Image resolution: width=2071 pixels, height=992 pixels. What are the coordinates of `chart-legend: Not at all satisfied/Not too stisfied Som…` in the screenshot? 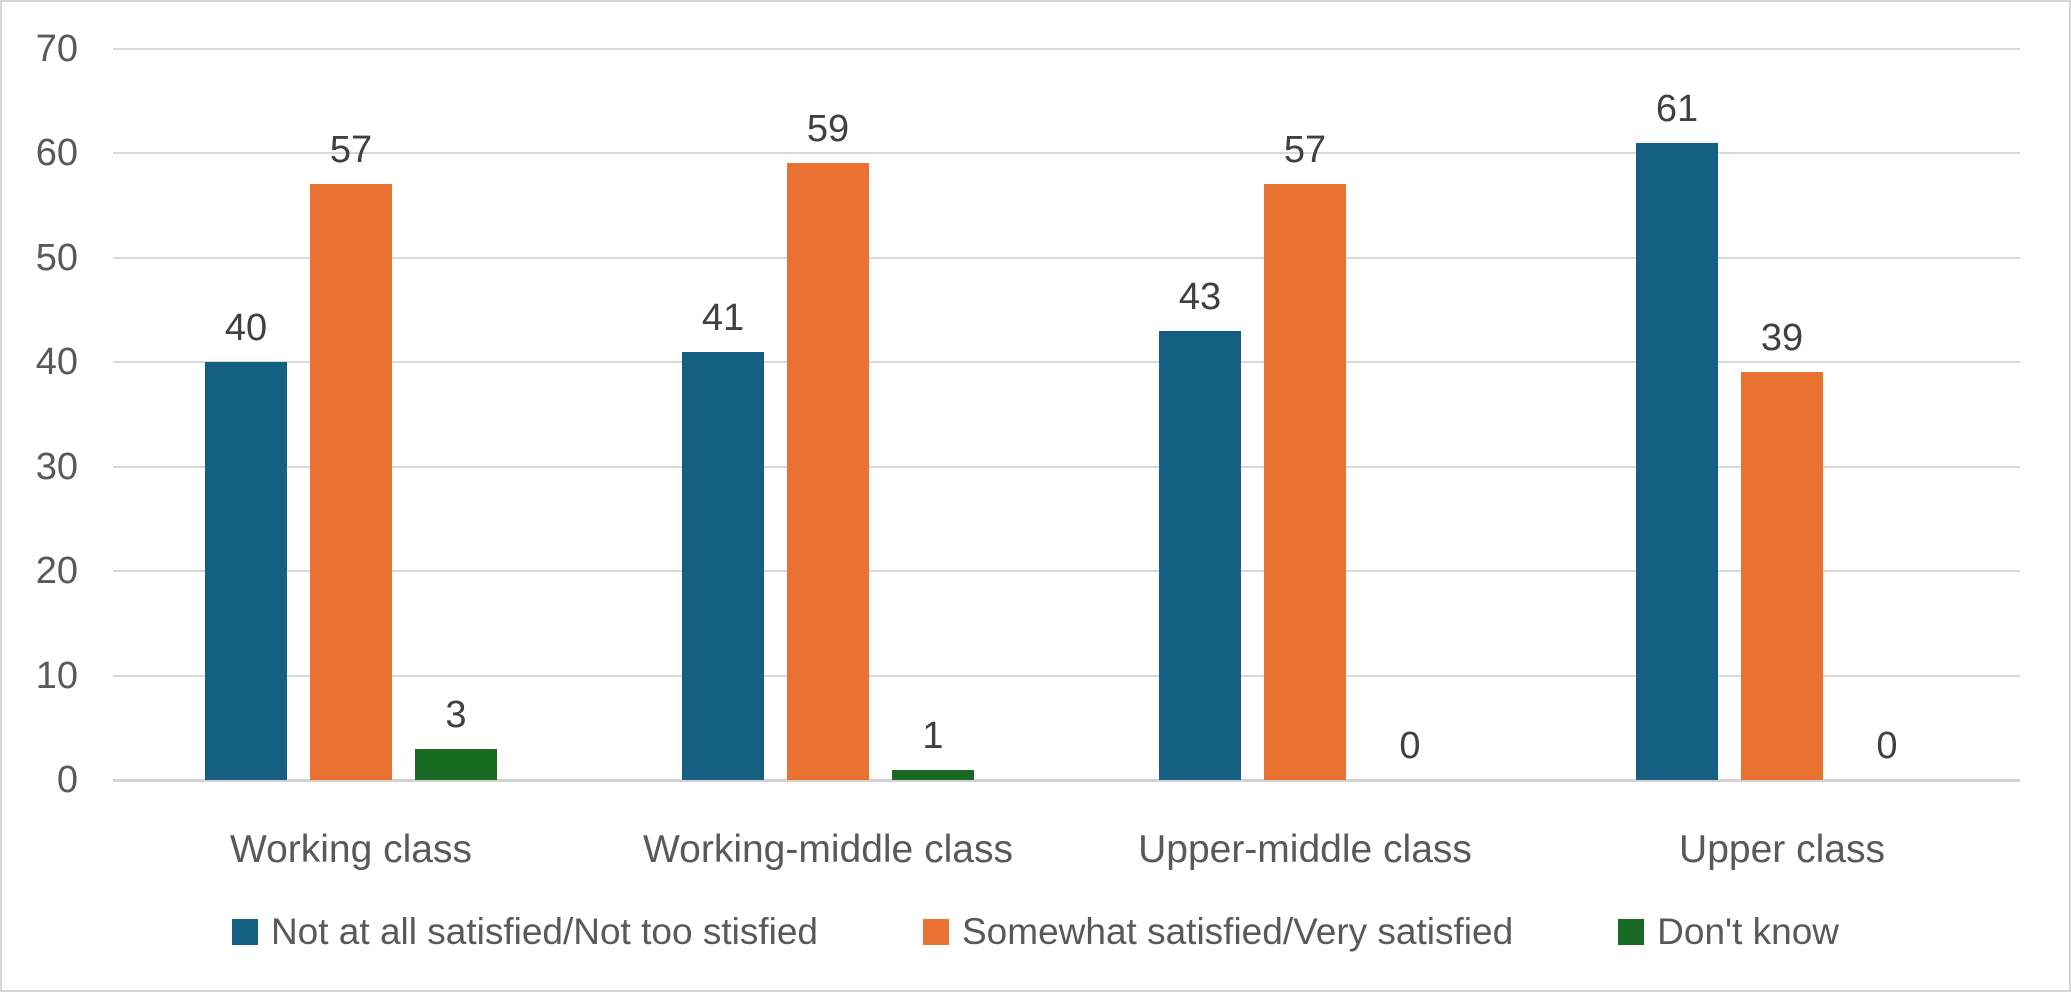 It's located at (1035, 932).